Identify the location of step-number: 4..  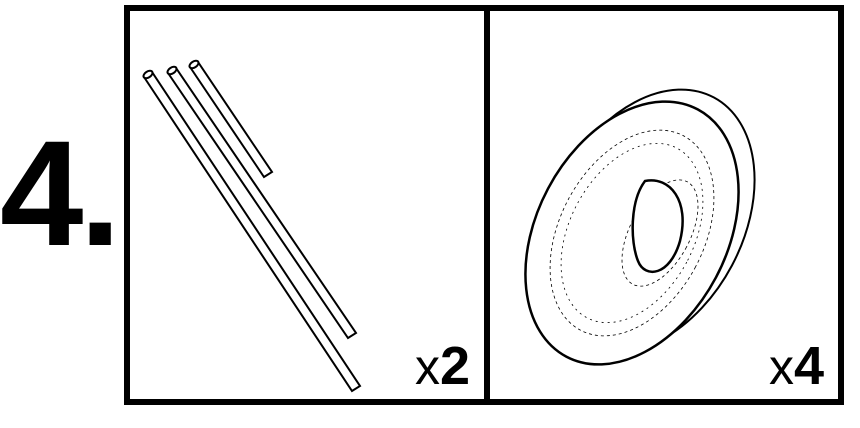
(60, 193).